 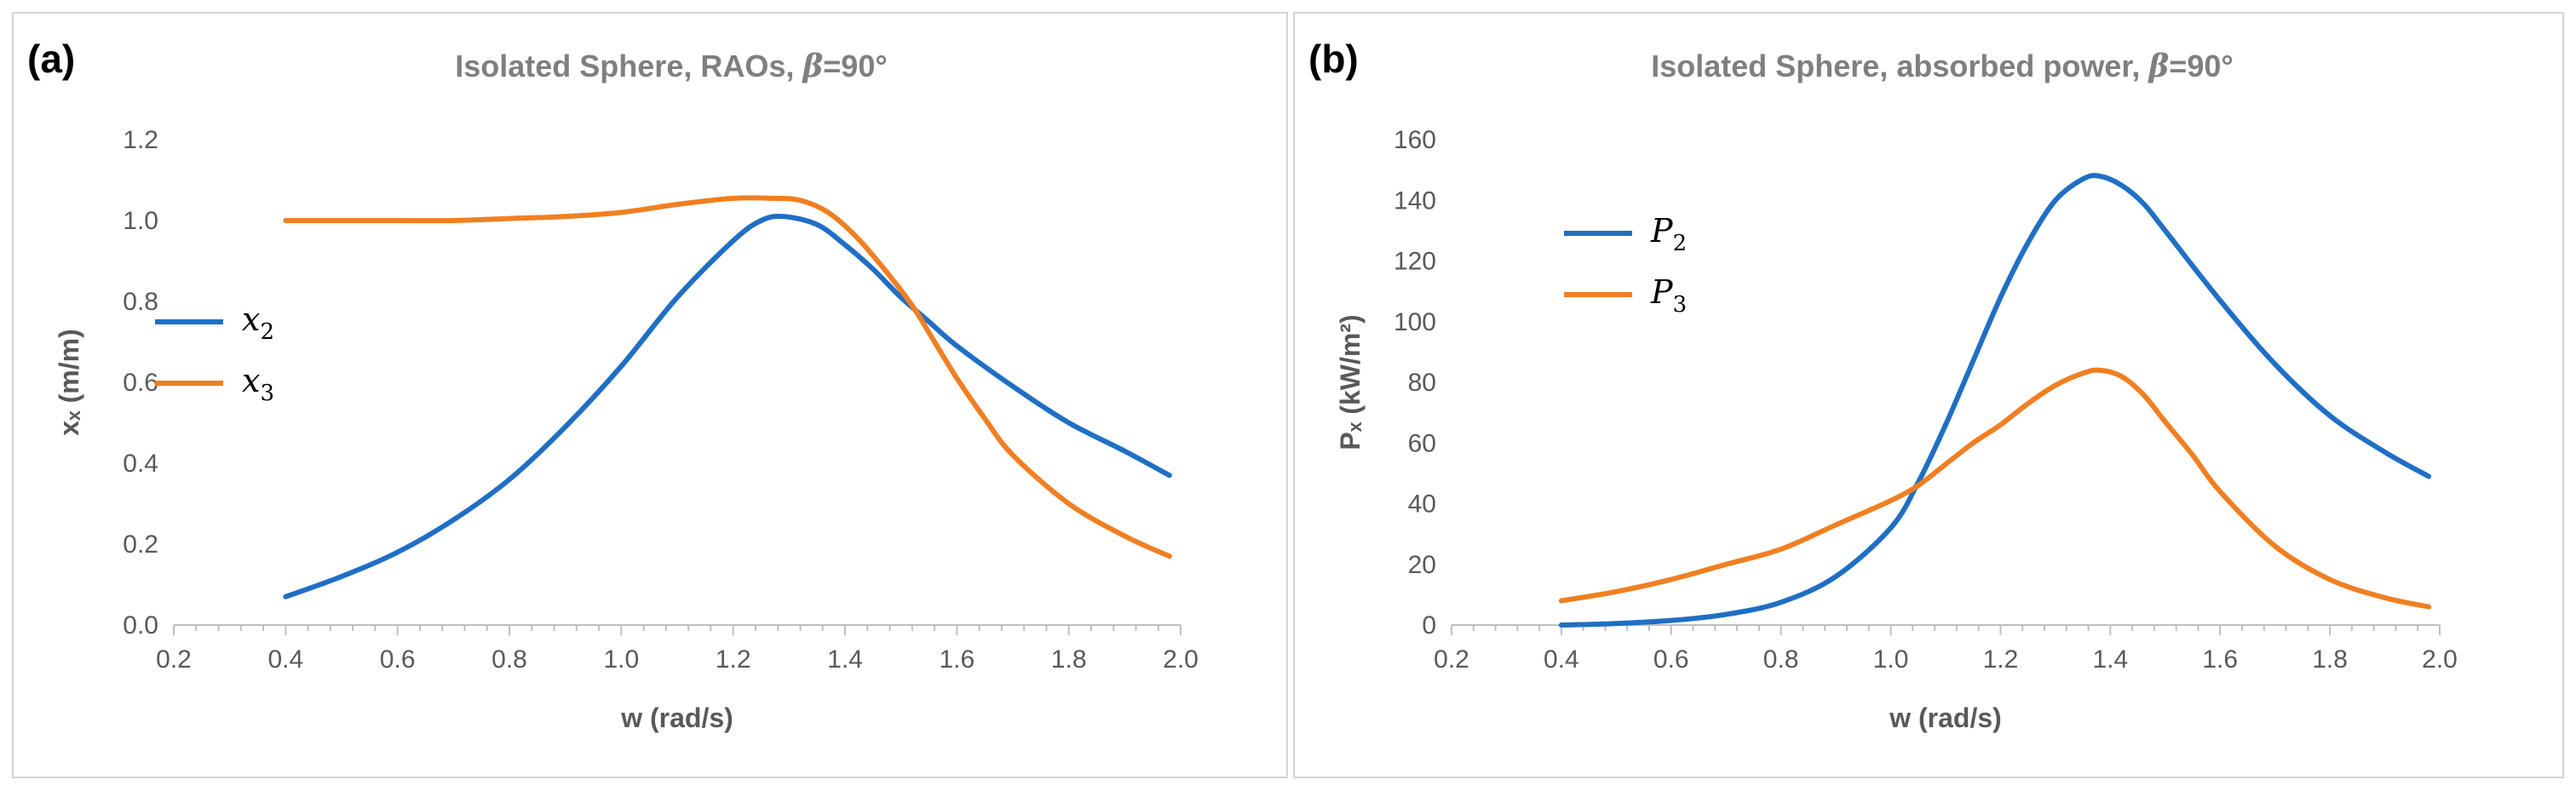 I want to click on y-tick-label: 60, so click(x=1422, y=443).